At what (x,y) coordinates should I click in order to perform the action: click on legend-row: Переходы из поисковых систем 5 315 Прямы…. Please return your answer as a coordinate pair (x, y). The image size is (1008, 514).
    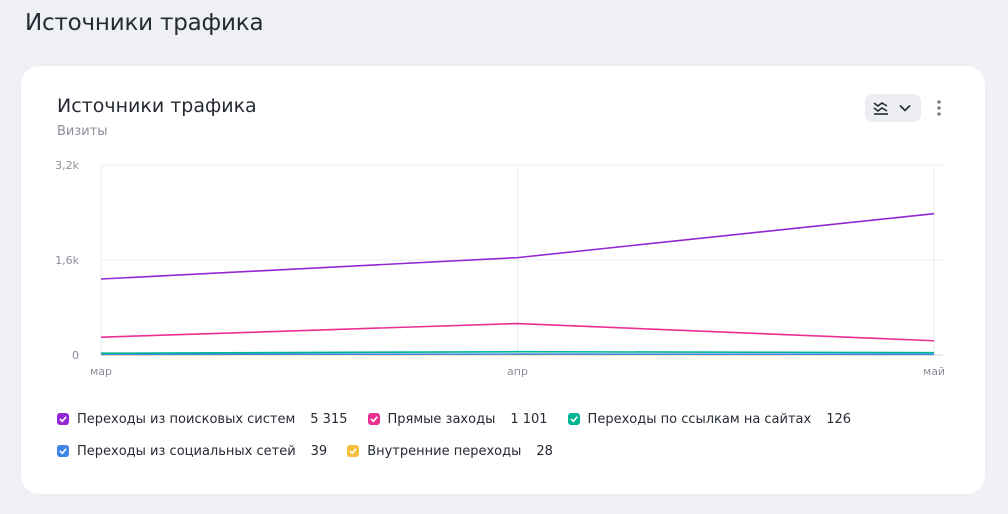
    Looking at the image, I should click on (507, 419).